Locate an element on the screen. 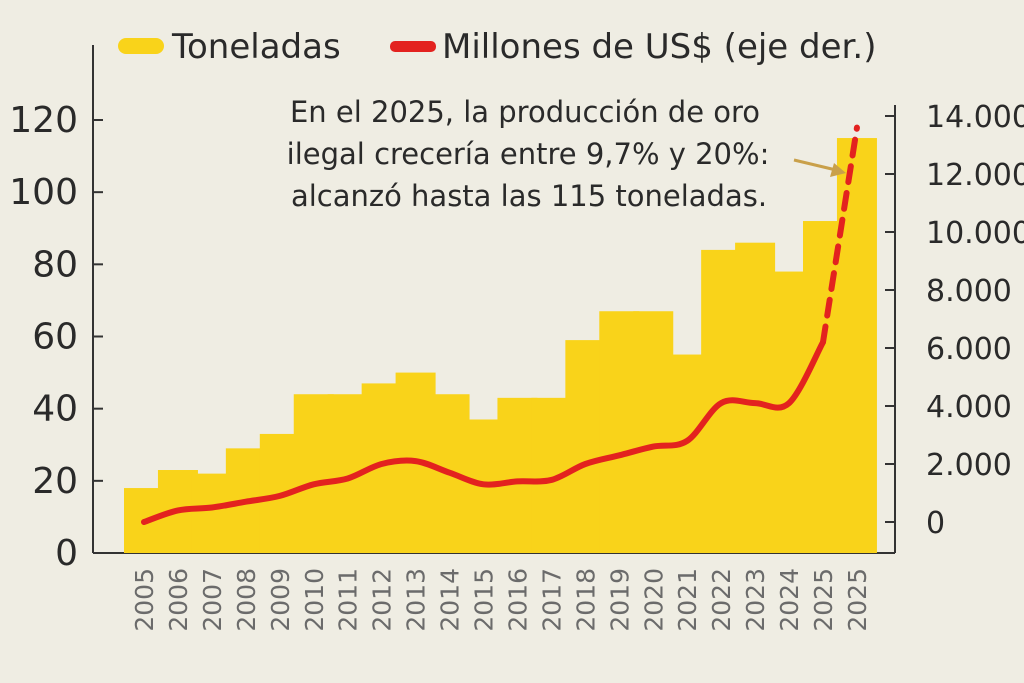  x-tick-label: 2014 is located at coordinates (450, 600).